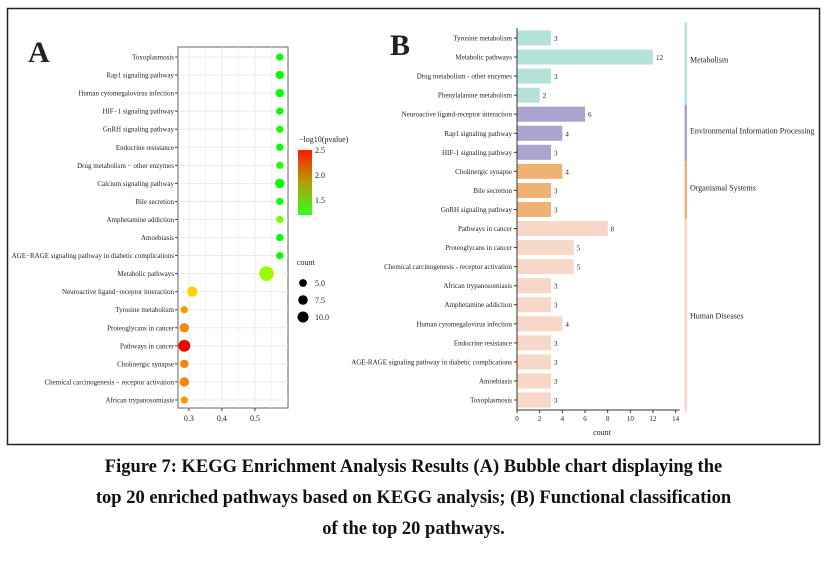 The width and height of the screenshot is (827, 567). I want to click on x-tick-label: 2, so click(540, 419).